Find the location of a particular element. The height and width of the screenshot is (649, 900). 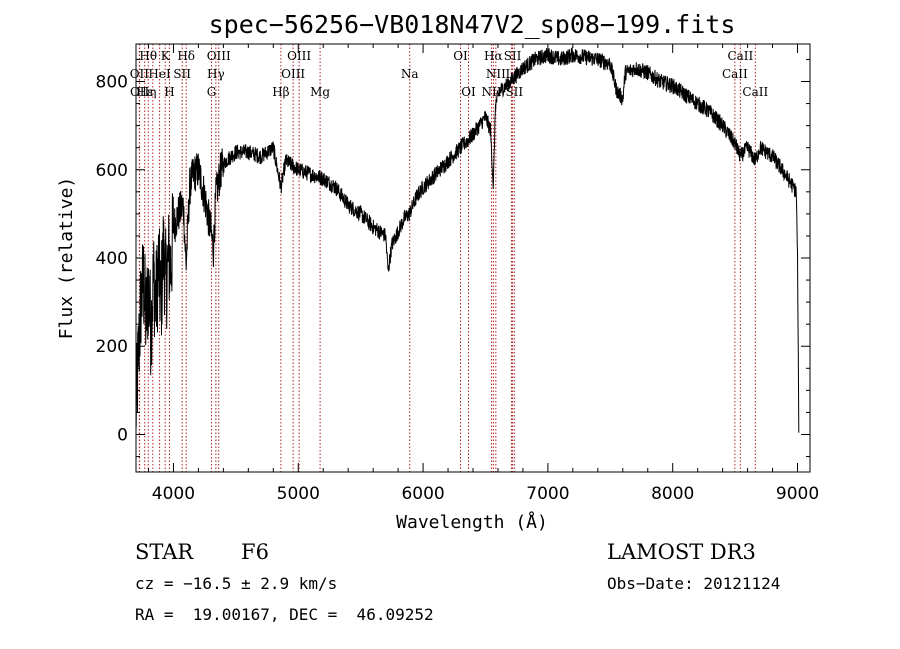

line-label: Hθ is located at coordinates (148, 56).